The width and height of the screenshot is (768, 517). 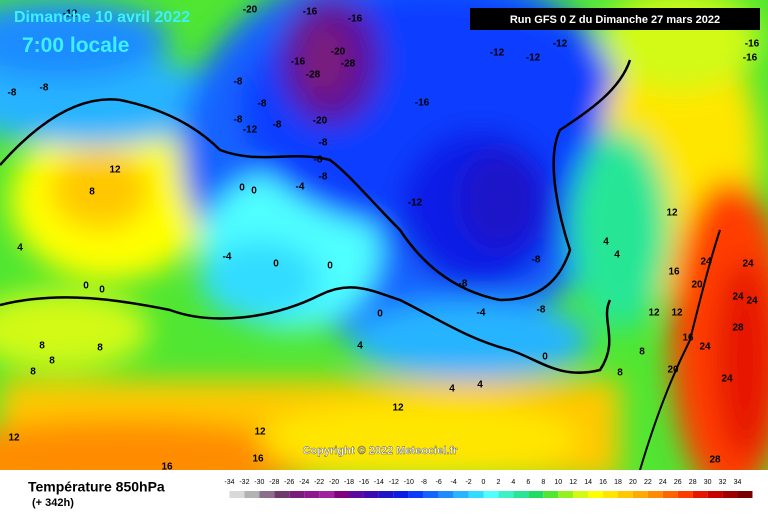 What do you see at coordinates (715, 460) in the screenshot?
I see `isotherm-label: 28` at bounding box center [715, 460].